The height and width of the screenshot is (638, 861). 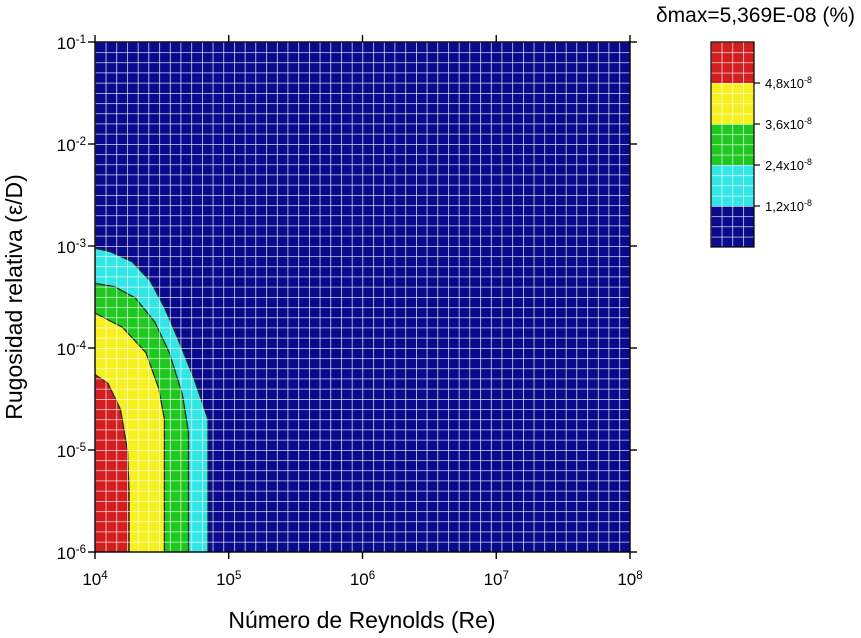 What do you see at coordinates (71, 247) in the screenshot?
I see `y-tick-label: 10⁻³` at bounding box center [71, 247].